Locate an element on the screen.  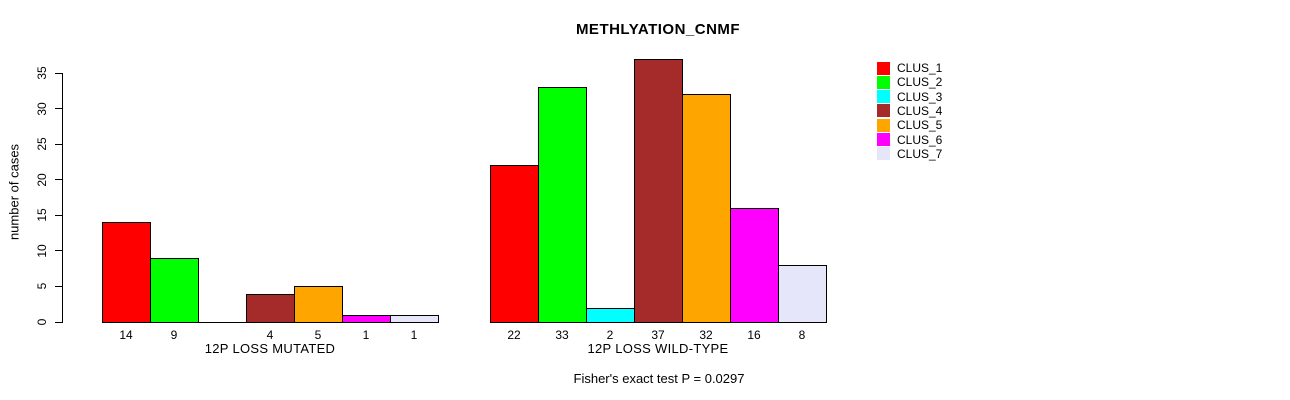
bar-value-label: 33 is located at coordinates (562, 335).